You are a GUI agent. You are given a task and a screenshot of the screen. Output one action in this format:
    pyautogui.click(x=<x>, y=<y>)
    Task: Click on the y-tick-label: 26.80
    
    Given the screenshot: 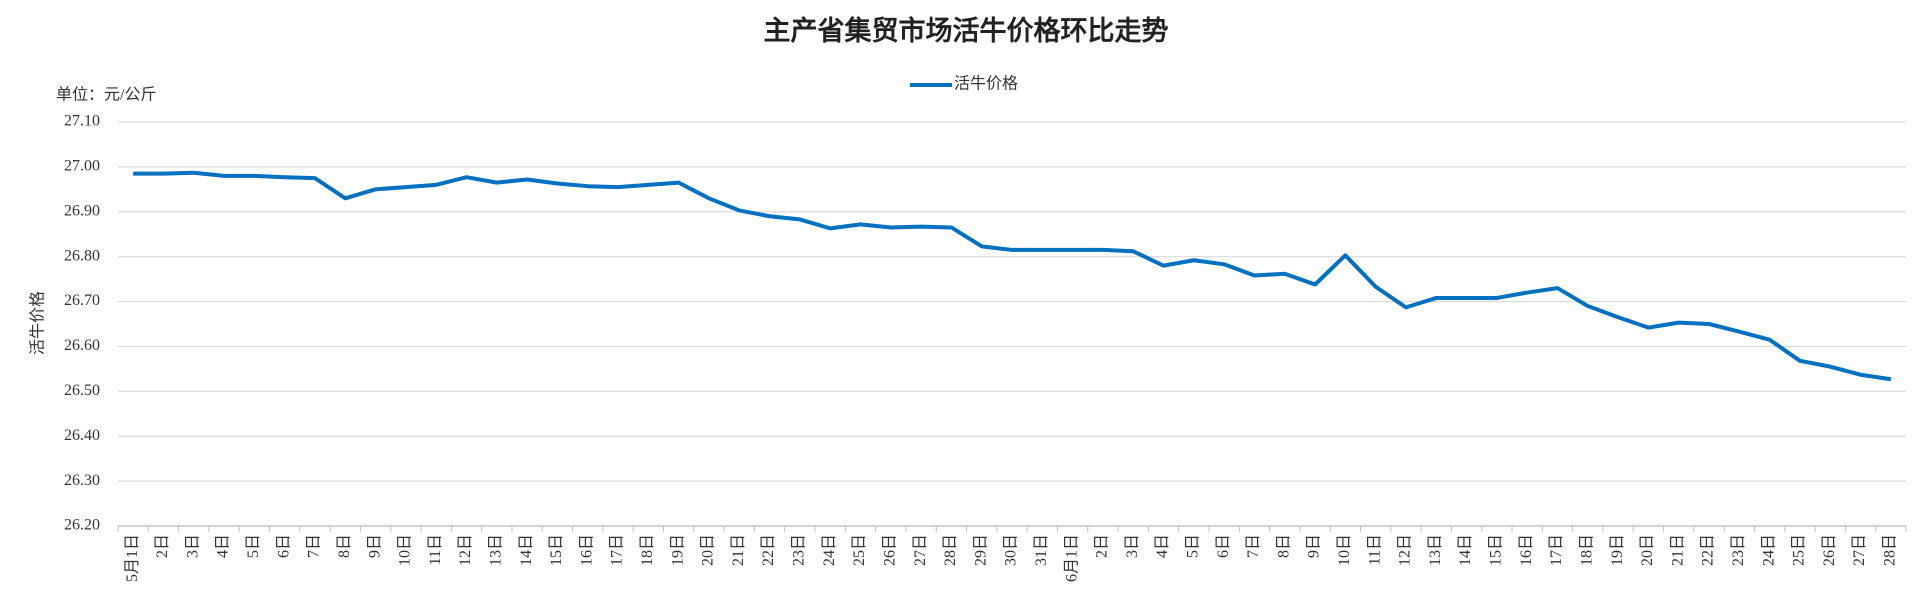 What is the action you would take?
    pyautogui.click(x=82, y=255)
    